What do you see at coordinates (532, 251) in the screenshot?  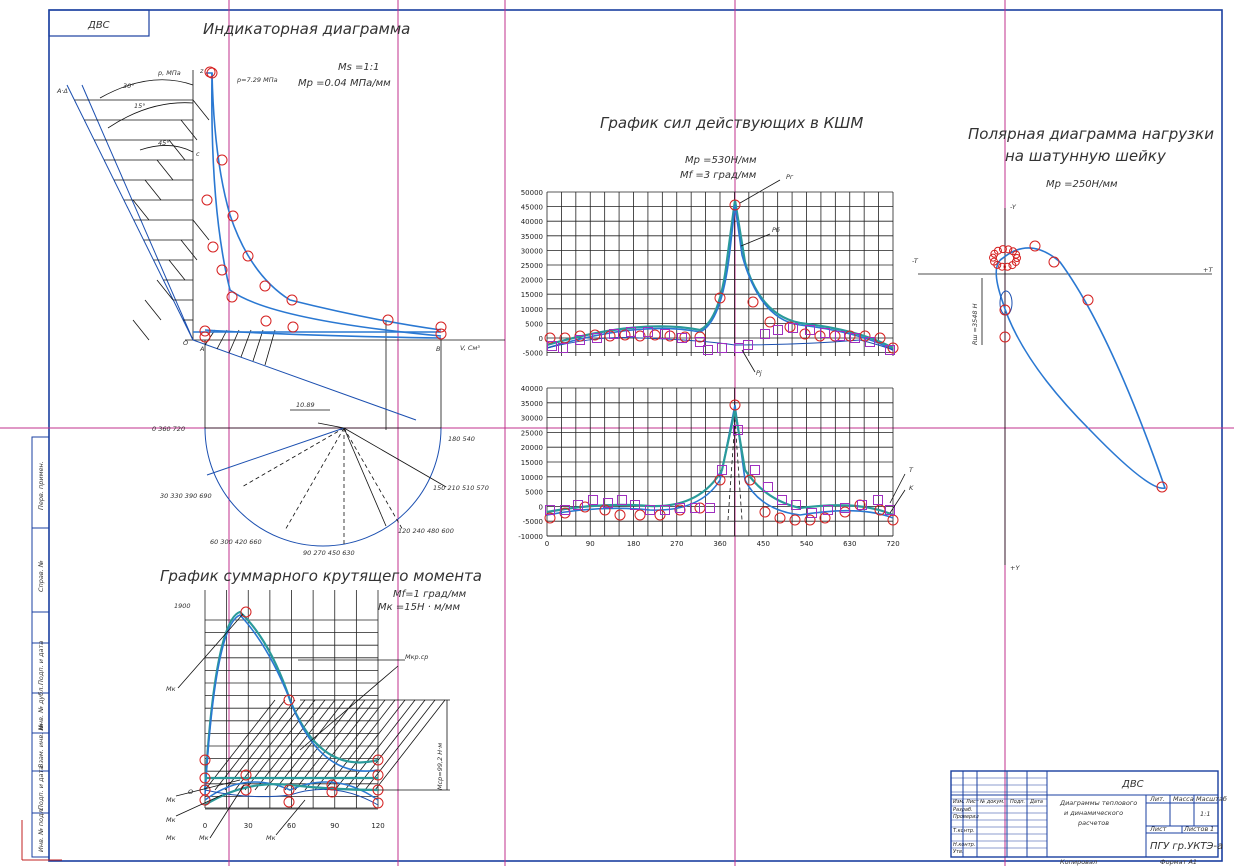 I see `y-tick-label: 30000` at bounding box center [532, 251].